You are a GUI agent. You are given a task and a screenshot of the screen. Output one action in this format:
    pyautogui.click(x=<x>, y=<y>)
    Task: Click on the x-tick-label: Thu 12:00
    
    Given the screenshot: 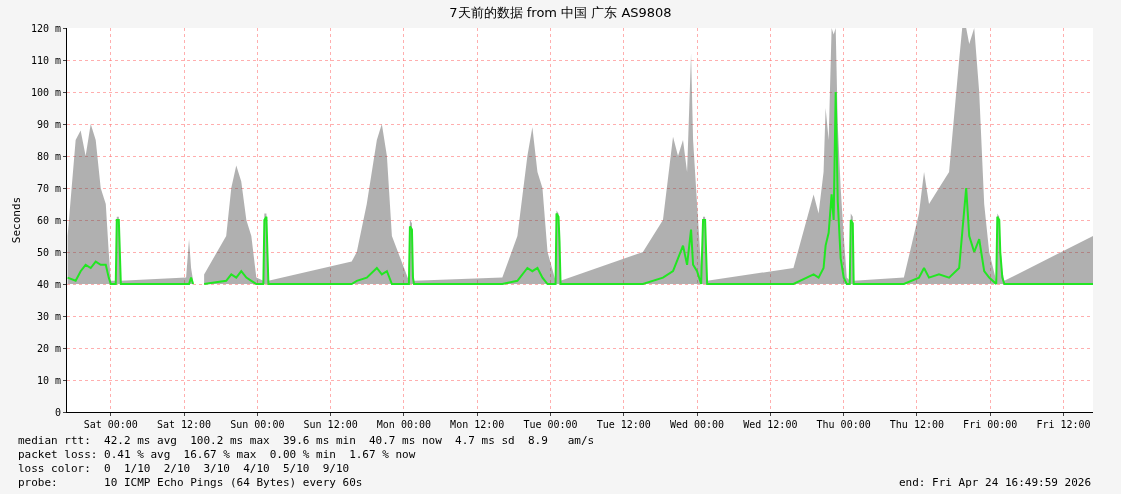 What is the action you would take?
    pyautogui.click(x=916, y=424)
    